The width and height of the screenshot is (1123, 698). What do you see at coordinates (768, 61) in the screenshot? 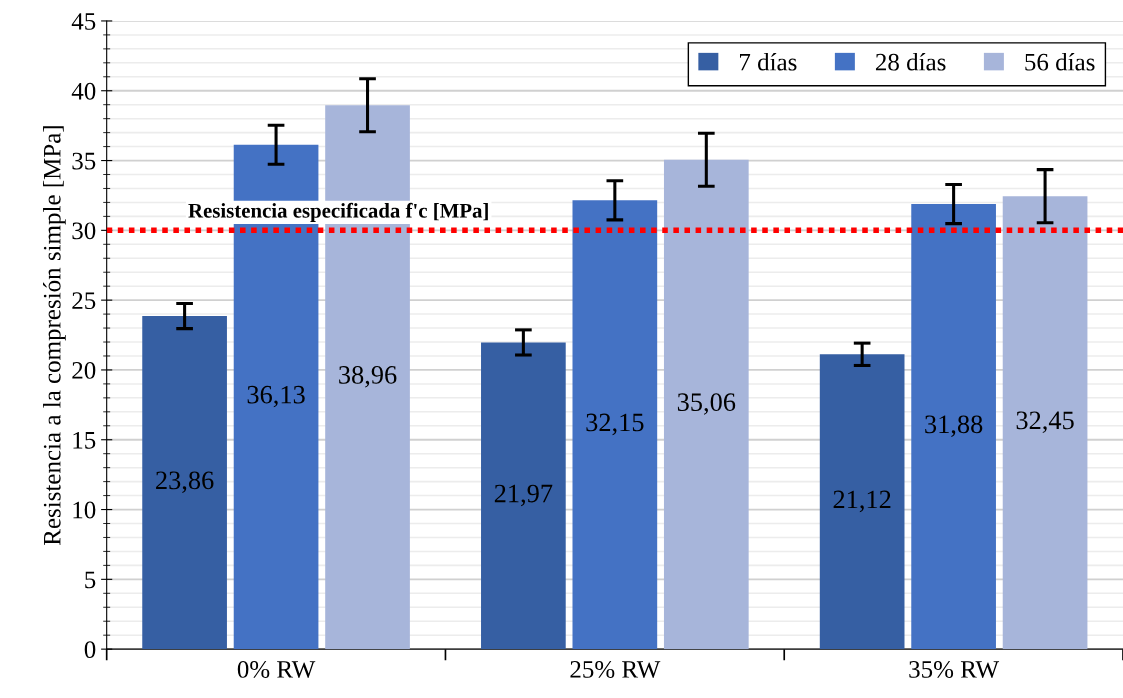
I see `legend-label: 7 días` at bounding box center [768, 61].